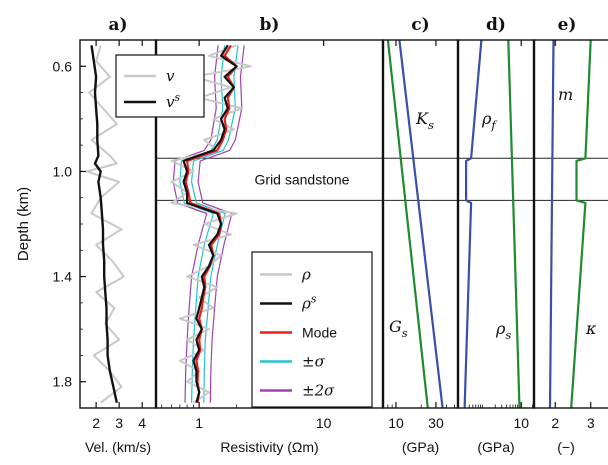 The width and height of the screenshot is (608, 465). Describe the element at coordinates (567, 25) in the screenshot. I see `panel-title: e)` at that location.